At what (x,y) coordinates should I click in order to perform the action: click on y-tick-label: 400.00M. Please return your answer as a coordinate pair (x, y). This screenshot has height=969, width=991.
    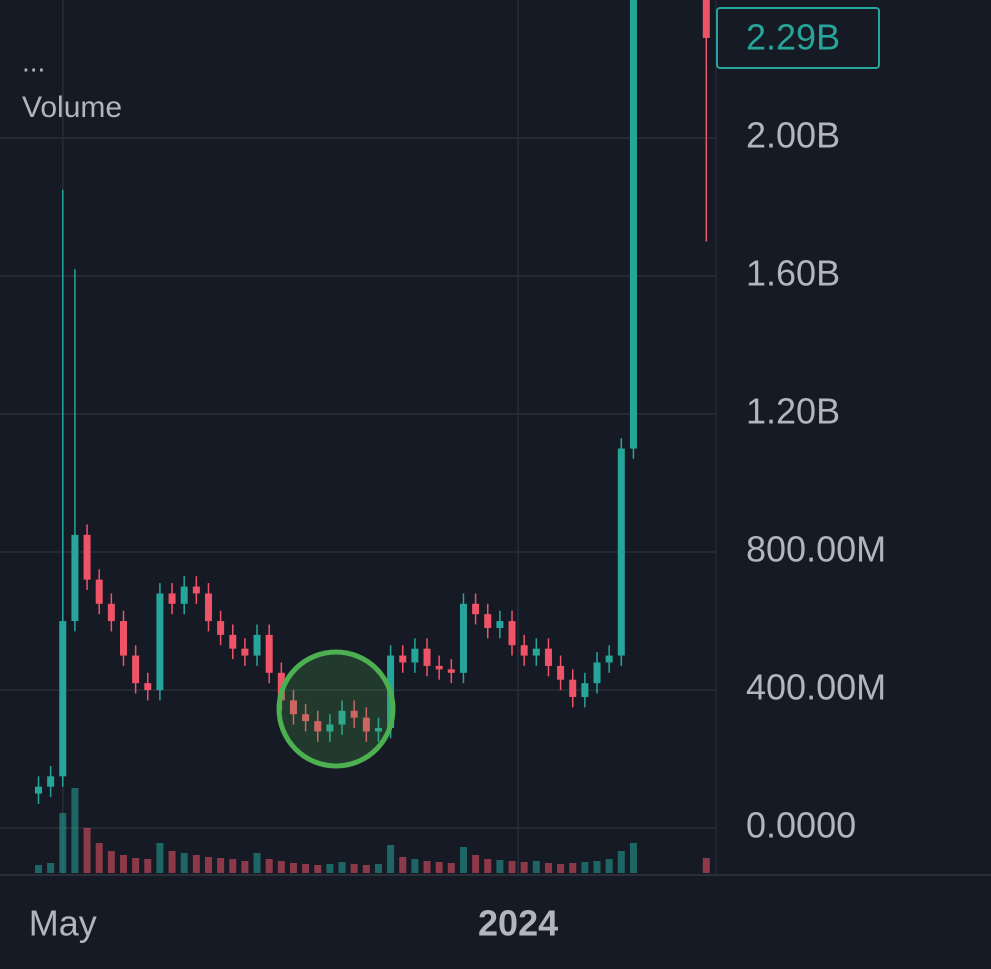
    Looking at the image, I should click on (816, 687).